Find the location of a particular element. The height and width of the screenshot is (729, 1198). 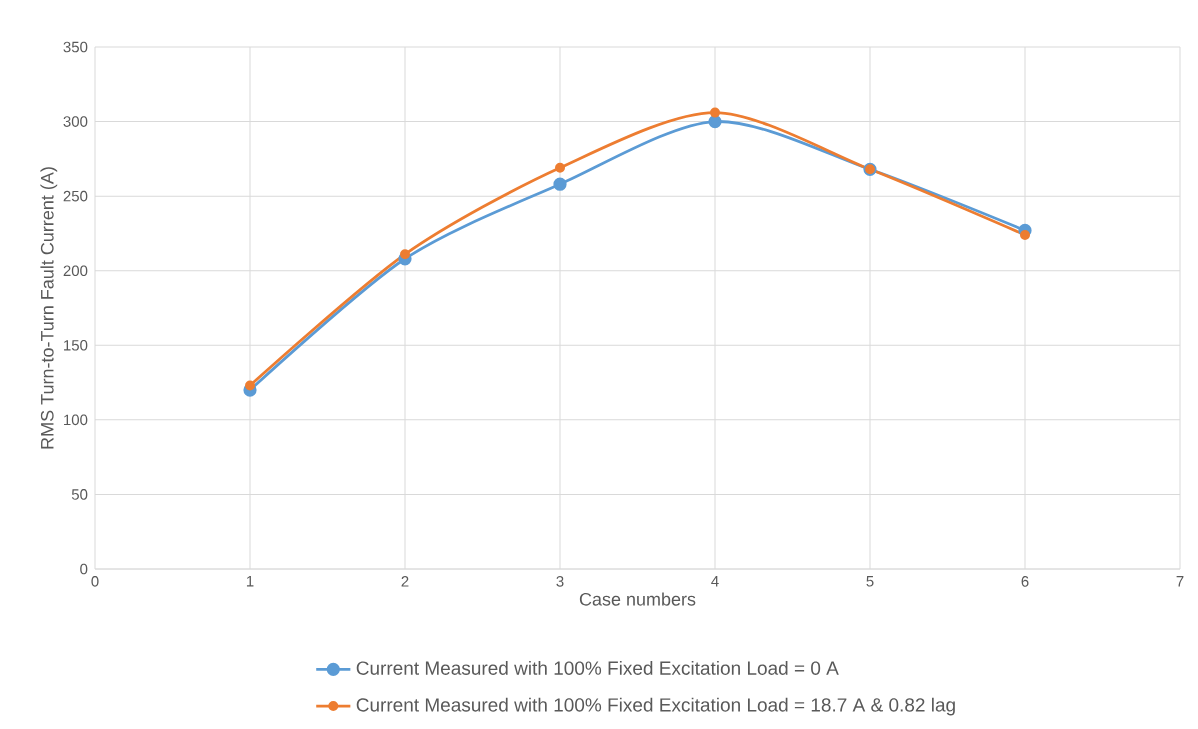

y-tick-label: 350 is located at coordinates (75, 47).